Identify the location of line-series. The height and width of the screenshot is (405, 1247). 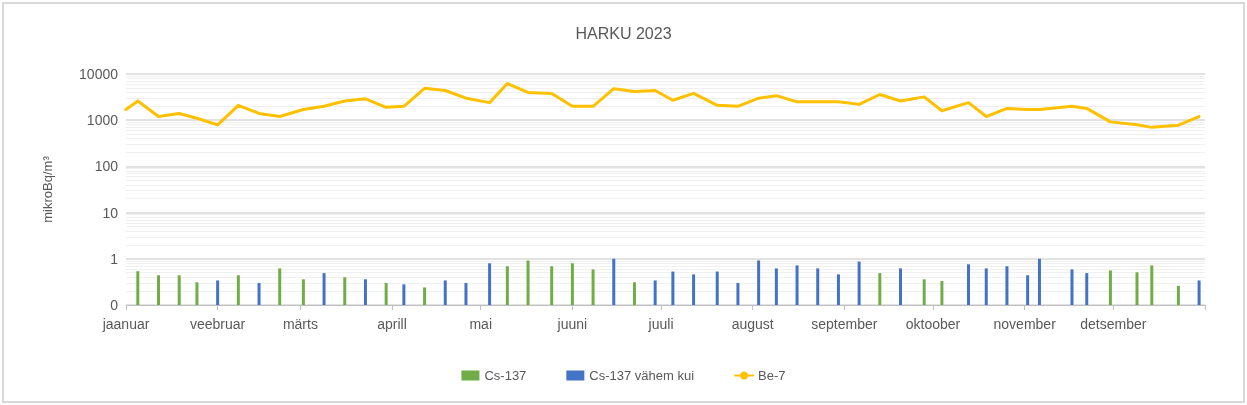
(662, 105).